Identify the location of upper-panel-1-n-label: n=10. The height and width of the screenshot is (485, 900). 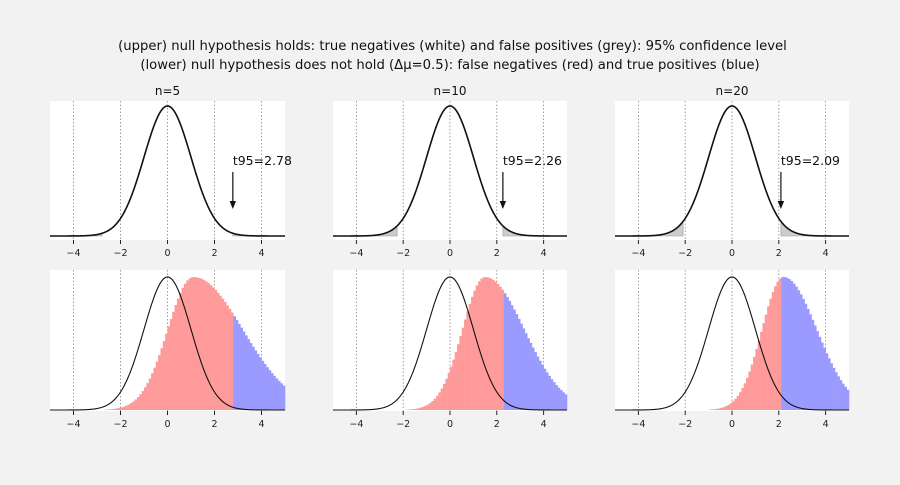
(450, 91).